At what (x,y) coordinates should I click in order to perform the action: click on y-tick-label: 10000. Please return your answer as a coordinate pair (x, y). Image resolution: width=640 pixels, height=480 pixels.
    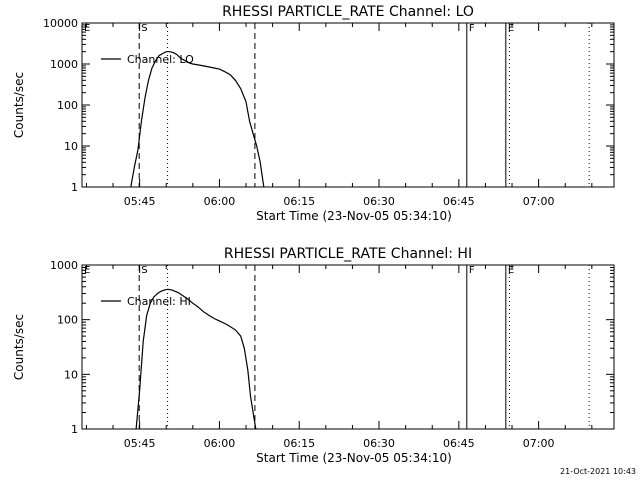
    Looking at the image, I should click on (60, 23).